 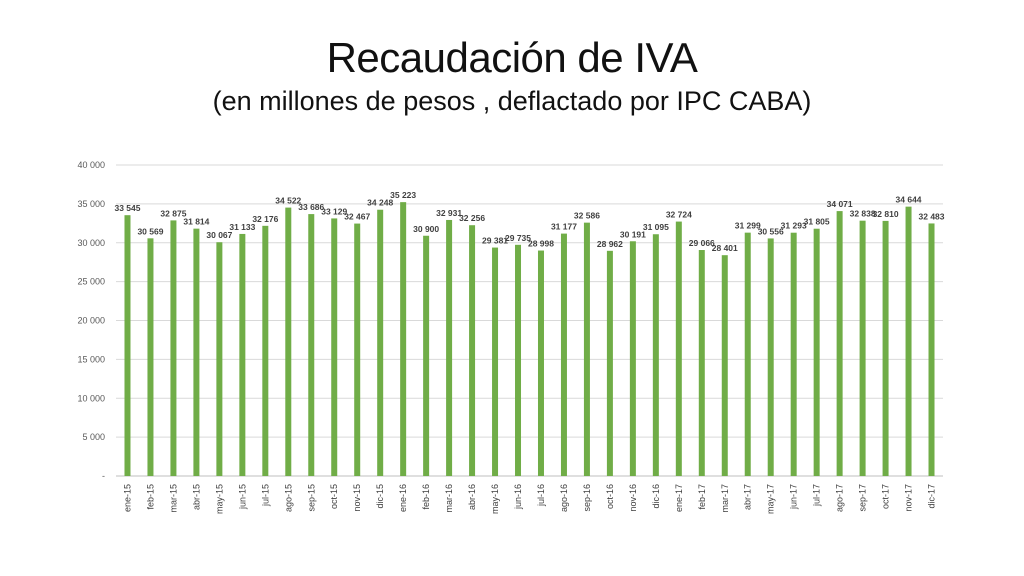 I want to click on data-label: 30 900, so click(x=426, y=229).